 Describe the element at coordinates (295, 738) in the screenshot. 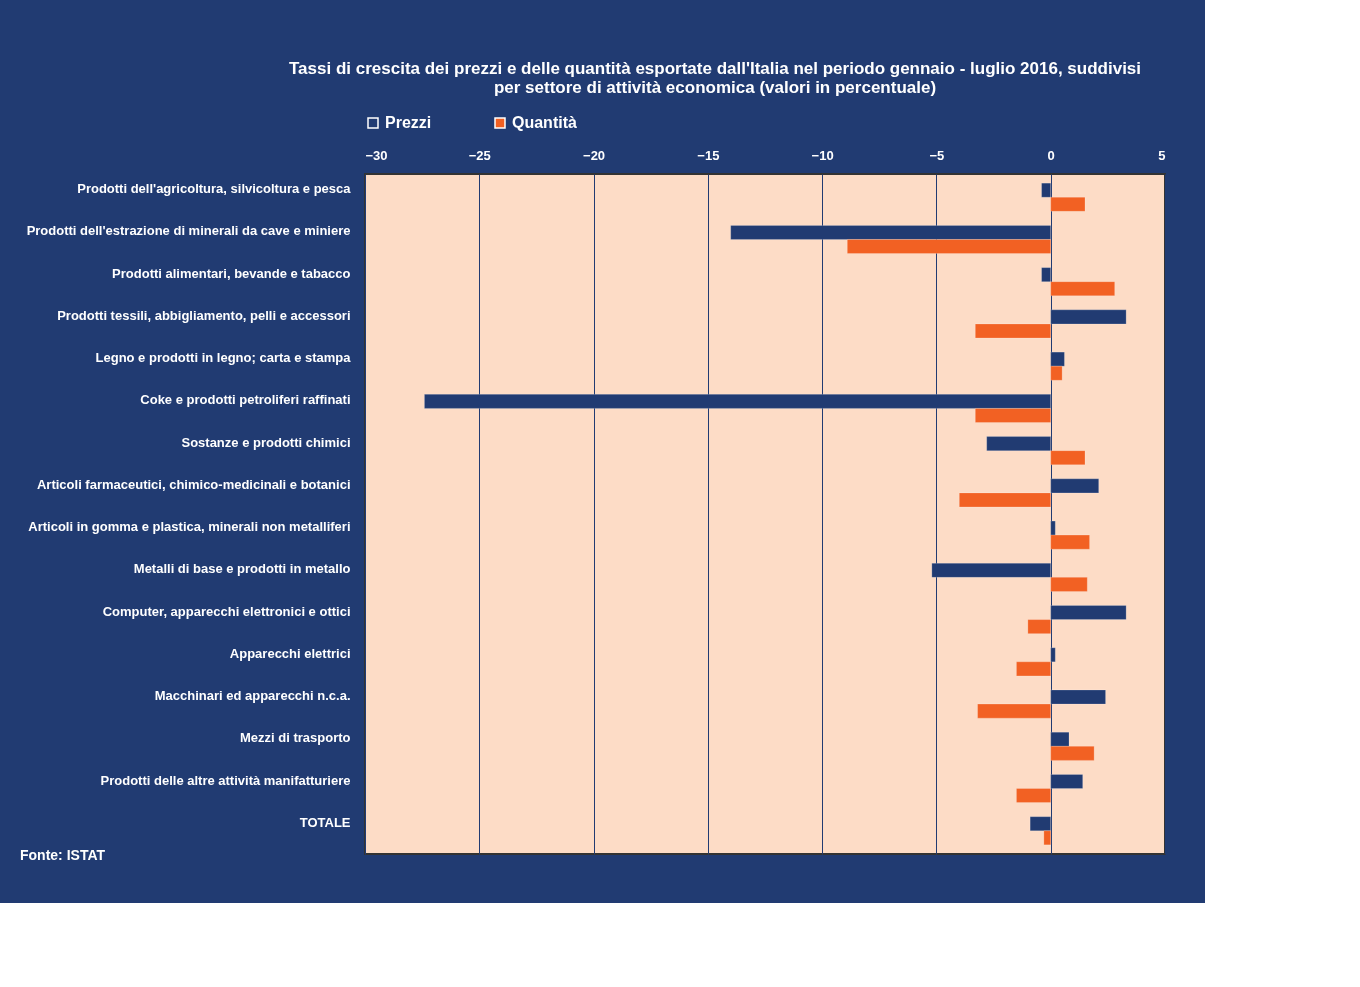

I see `y-tick-label: Mezzi di trasporto` at that location.